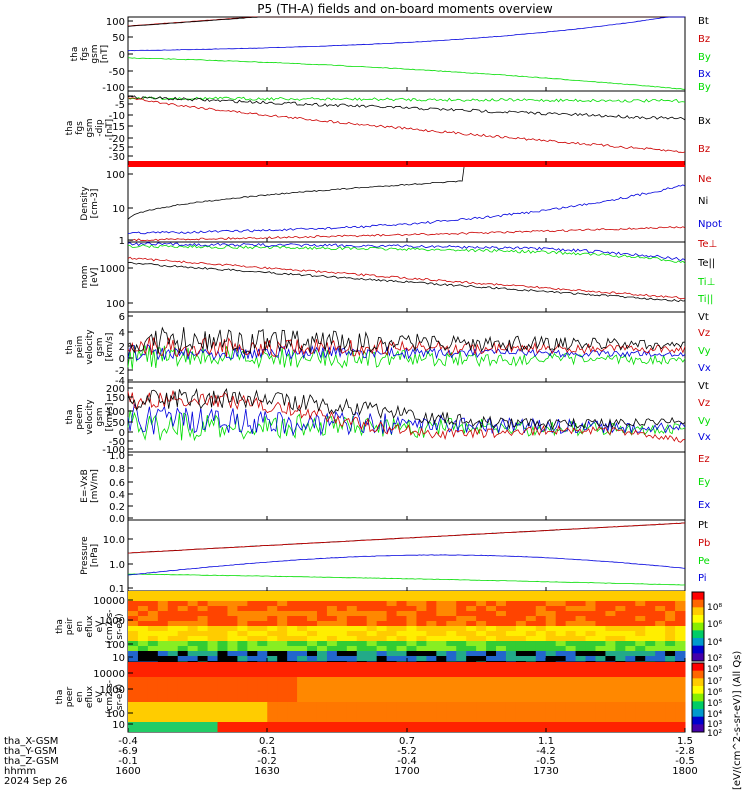 The width and height of the screenshot is (750, 800). What do you see at coordinates (406, 486) in the screenshot?
I see `panel-frame` at bounding box center [406, 486].